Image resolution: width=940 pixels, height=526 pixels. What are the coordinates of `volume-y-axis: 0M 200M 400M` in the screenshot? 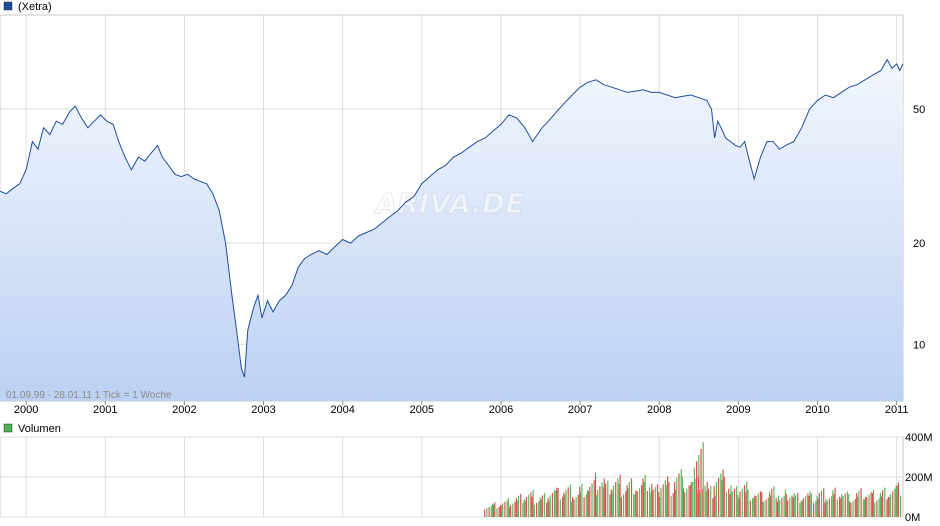 It's located at (919, 478).